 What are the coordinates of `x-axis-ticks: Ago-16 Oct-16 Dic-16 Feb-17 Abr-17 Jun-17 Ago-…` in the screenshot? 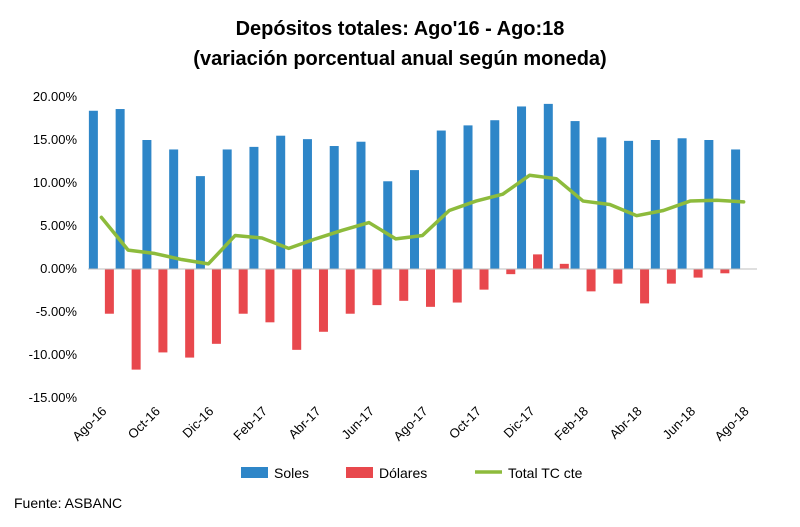 It's located at (410, 424).